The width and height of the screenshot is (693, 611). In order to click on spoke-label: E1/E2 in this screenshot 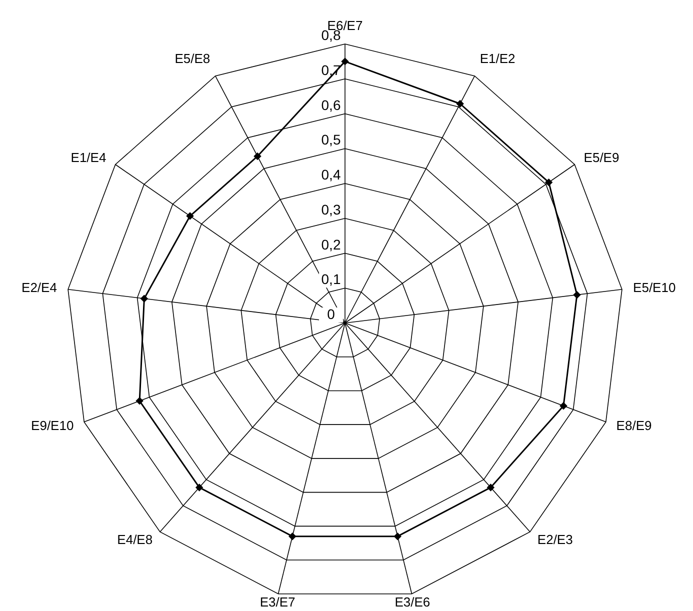, I will do `click(498, 58)`.